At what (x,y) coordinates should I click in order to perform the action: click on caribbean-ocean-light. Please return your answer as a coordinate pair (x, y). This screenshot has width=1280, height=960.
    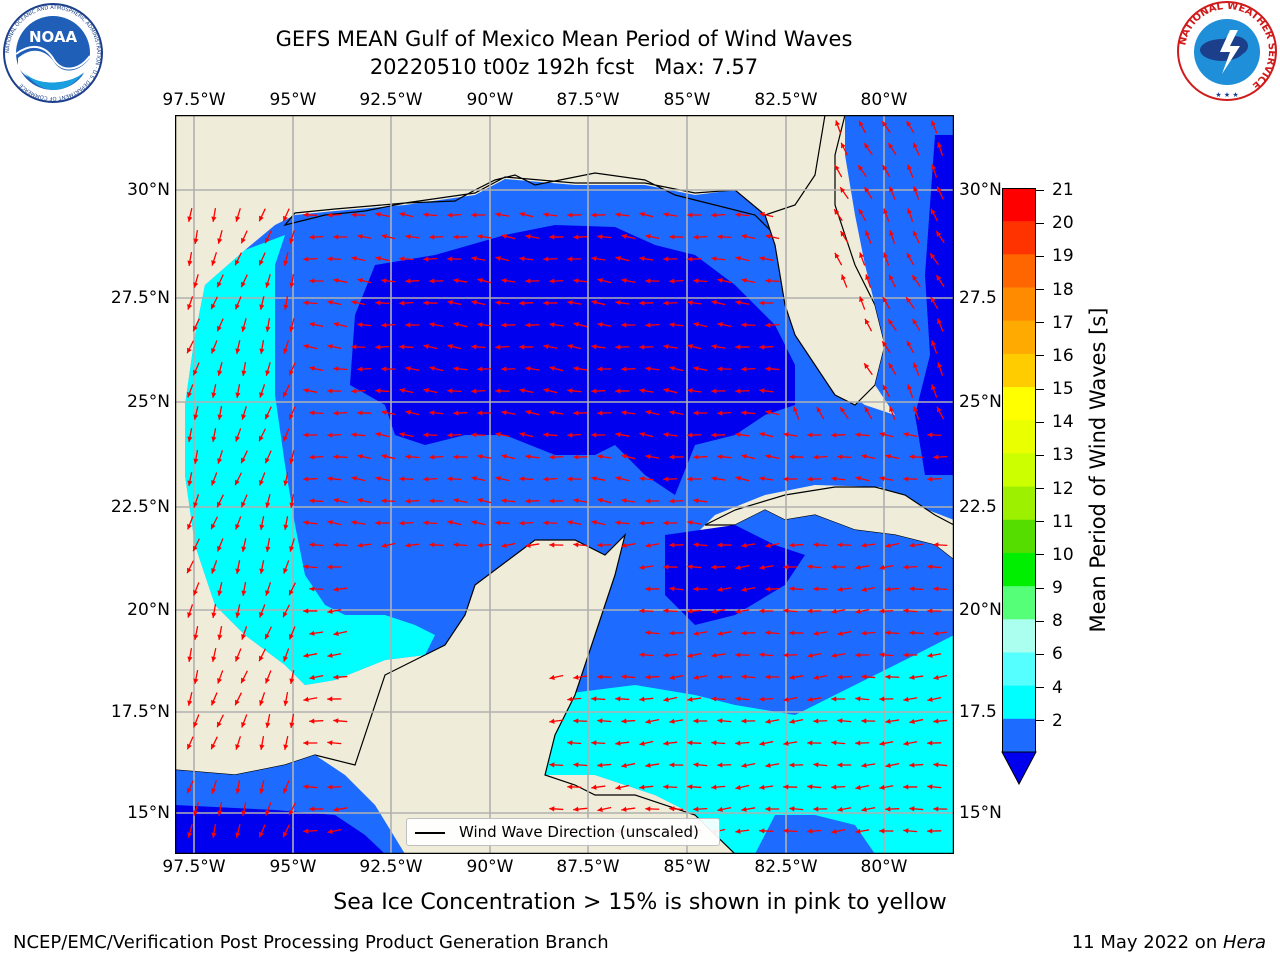
    Looking at the image, I should click on (749, 744).